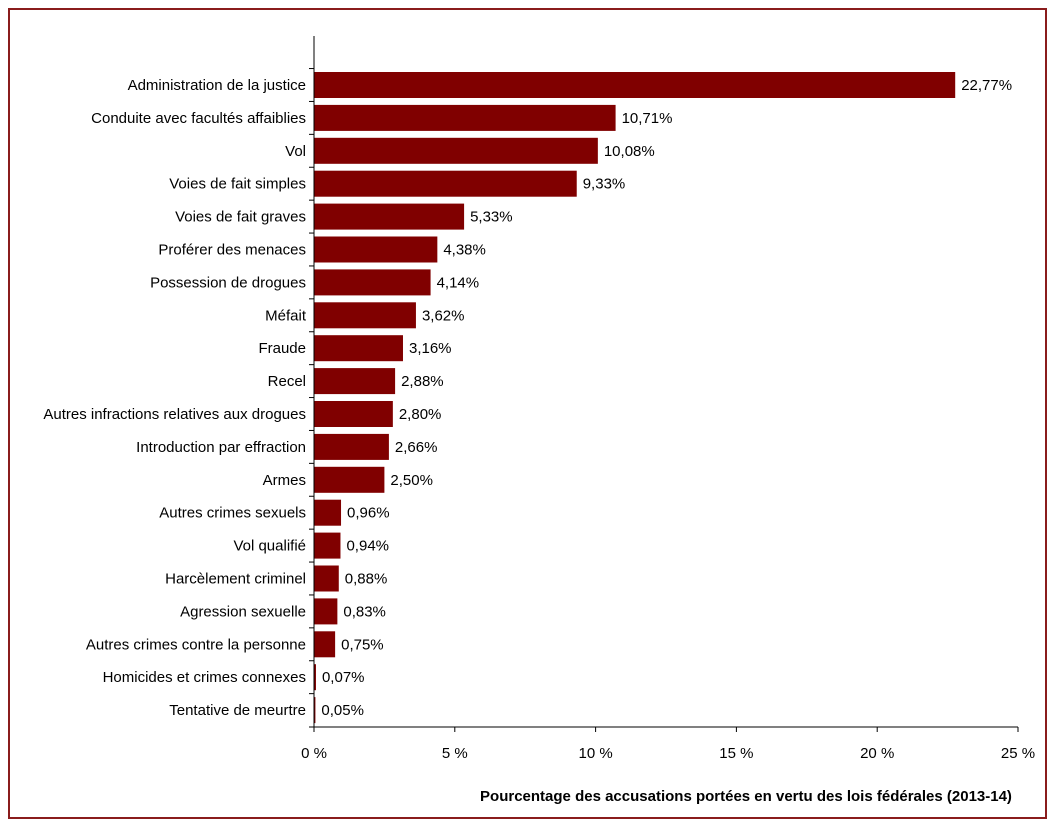 Image resolution: width=1055 pixels, height=827 pixels. What do you see at coordinates (217, 85) in the screenshot?
I see `category-label: Administration de la justice` at bounding box center [217, 85].